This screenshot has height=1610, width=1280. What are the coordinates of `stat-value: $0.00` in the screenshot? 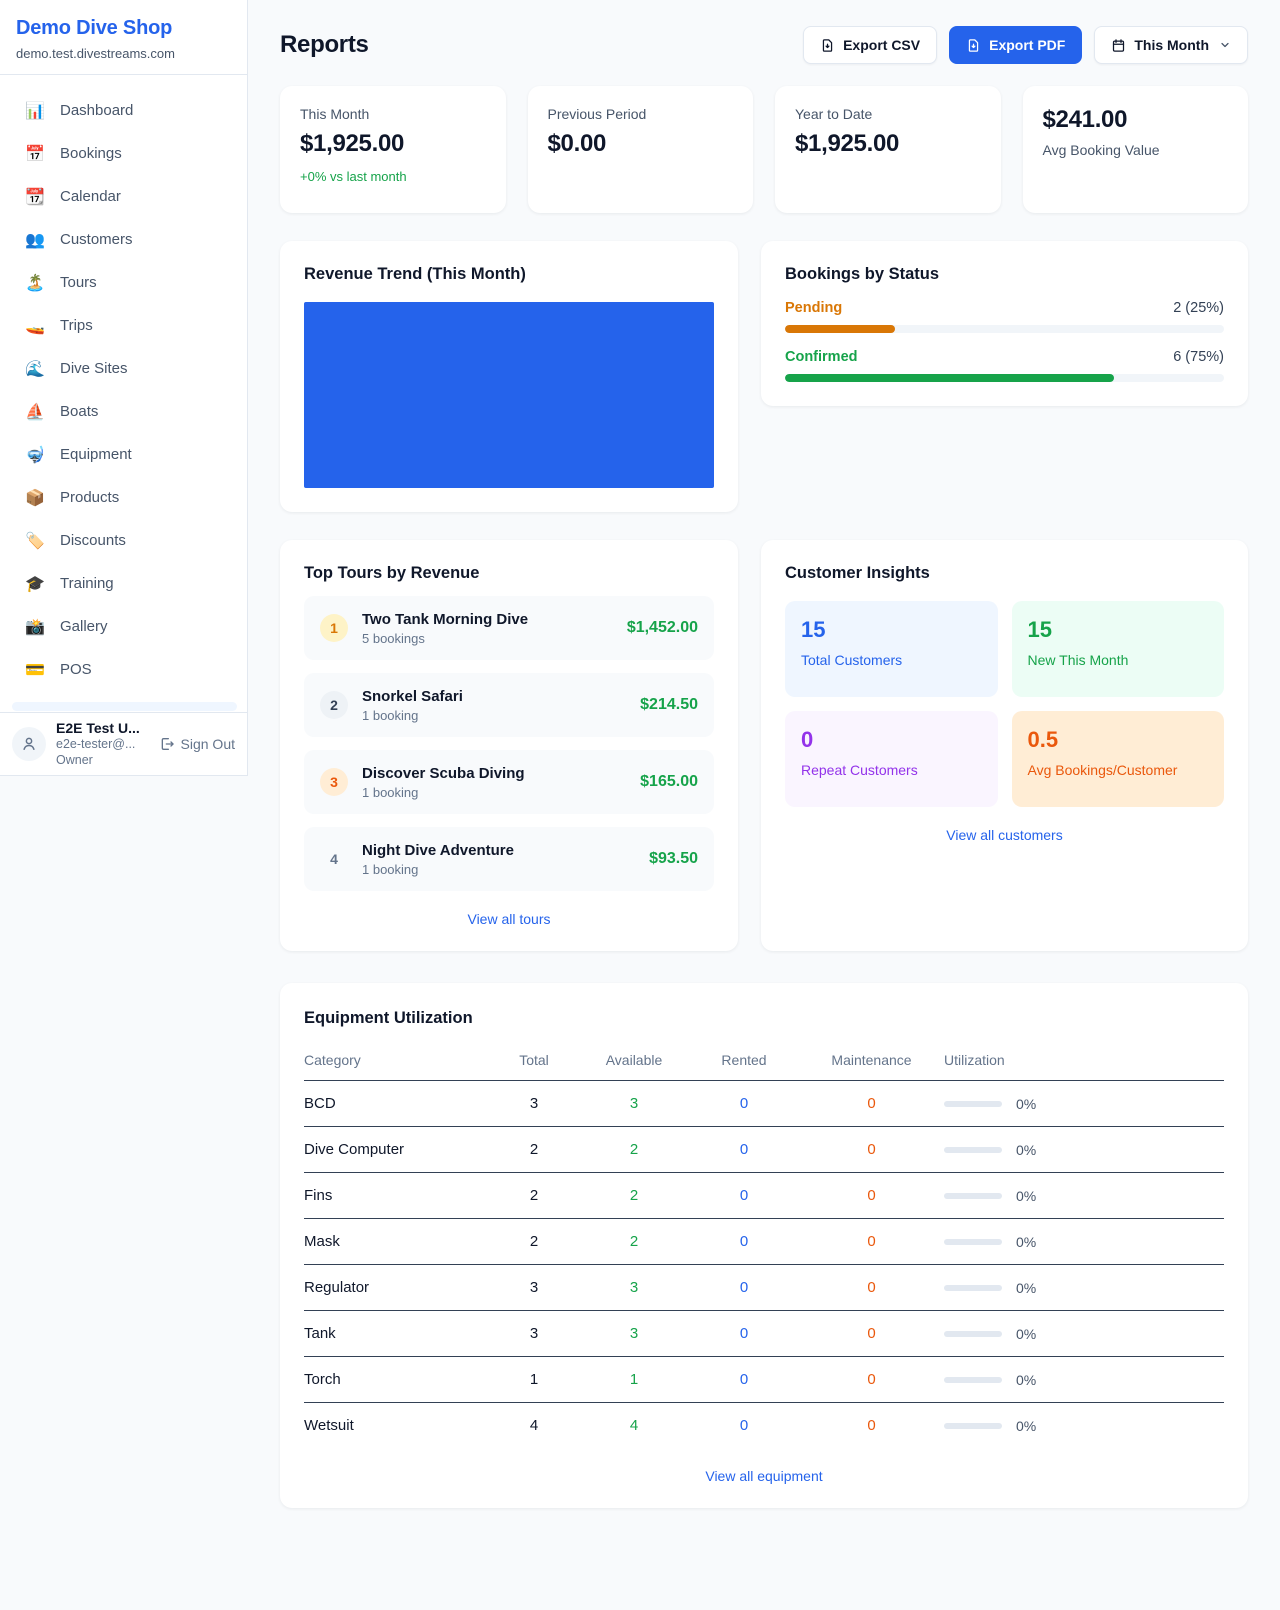 It's located at (577, 143).